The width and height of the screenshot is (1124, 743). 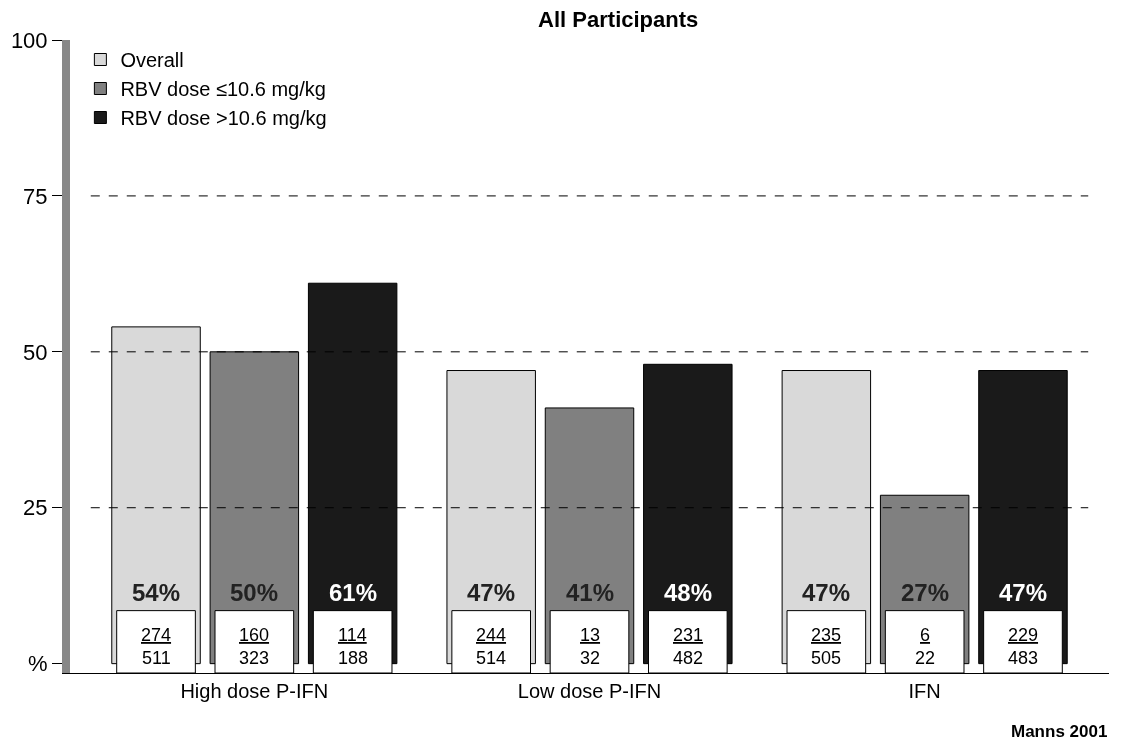 I want to click on annotation: 13, so click(x=590, y=635).